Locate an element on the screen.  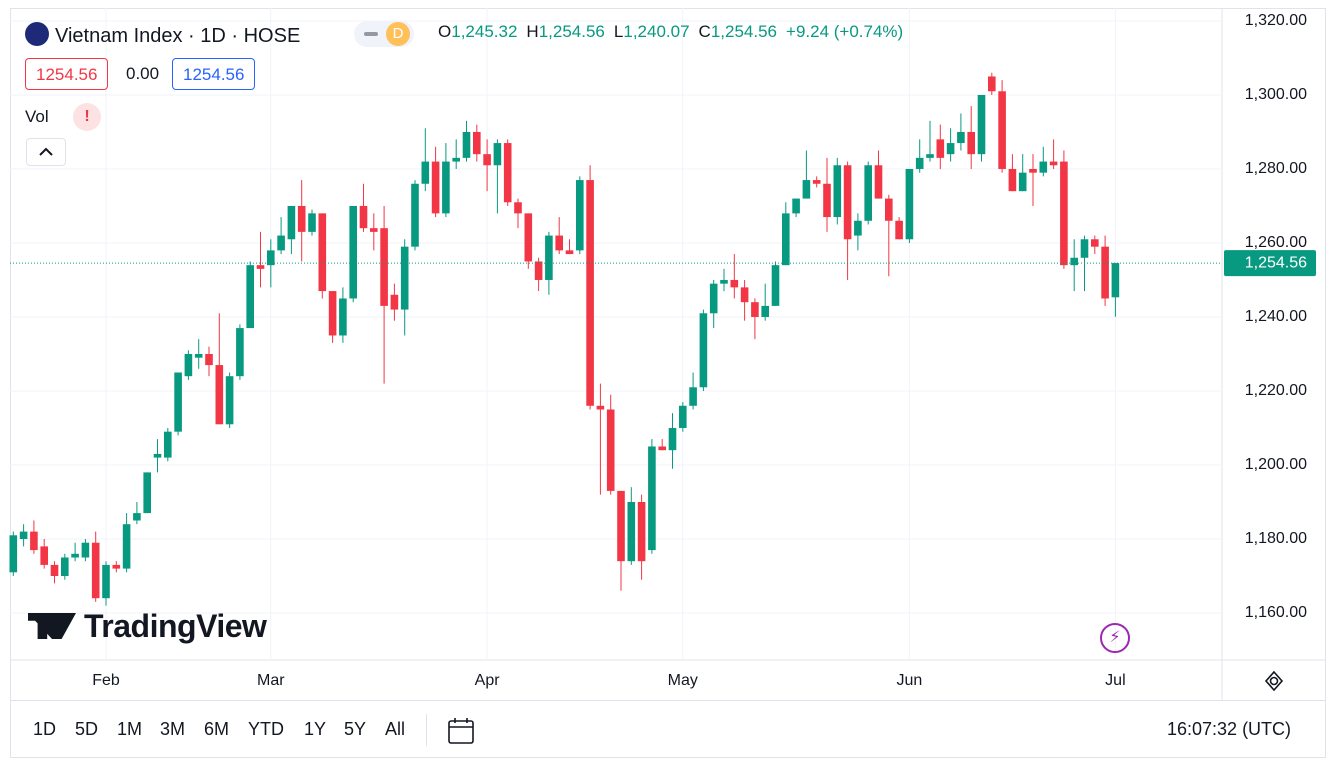
y-tick-label: 1,300.00 is located at coordinates (1276, 94).